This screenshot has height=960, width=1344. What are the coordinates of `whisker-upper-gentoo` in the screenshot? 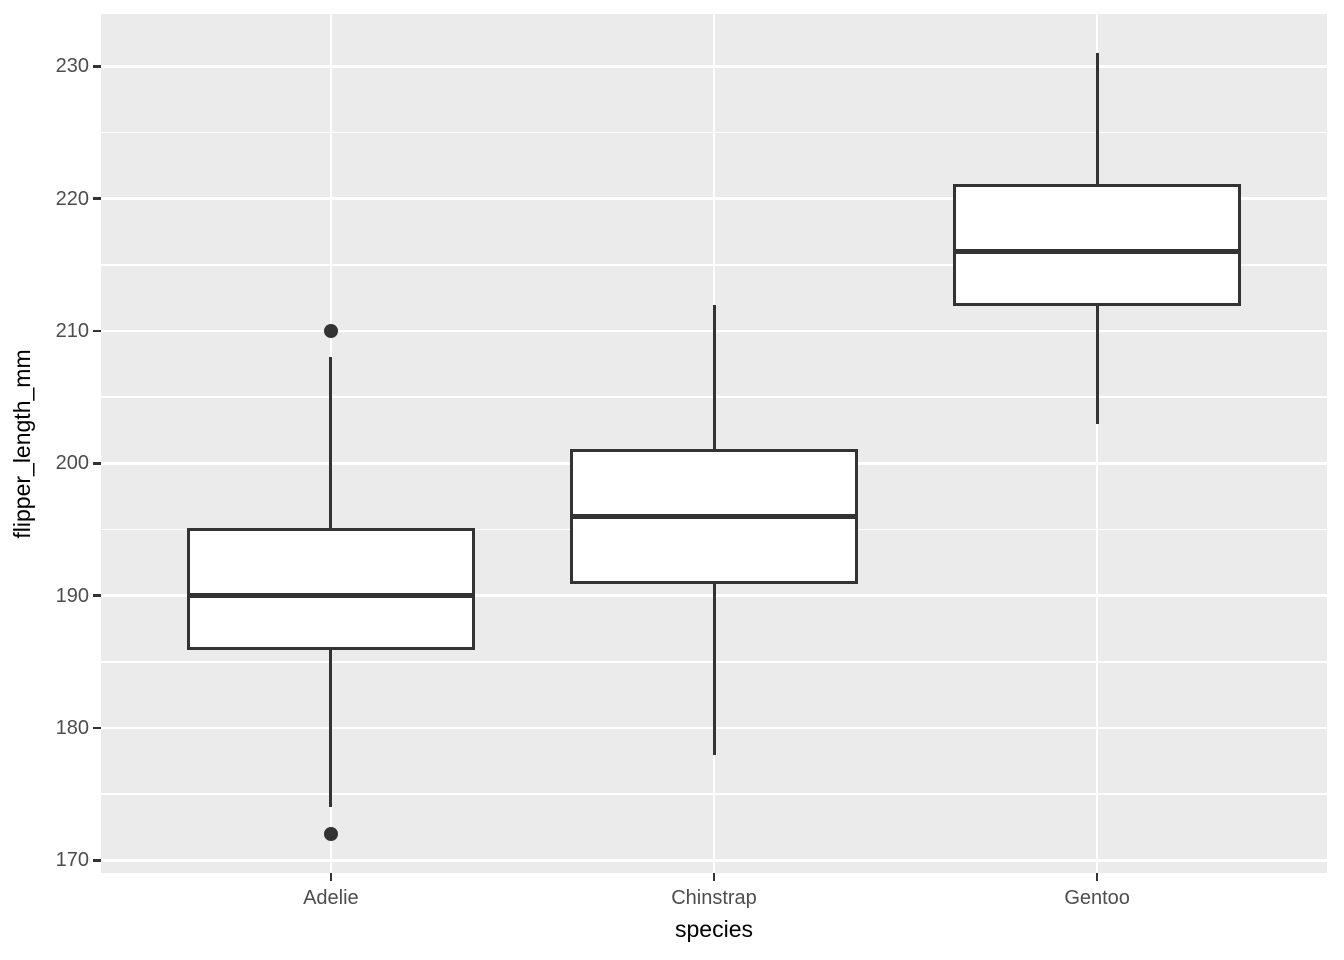 It's located at (1097, 119).